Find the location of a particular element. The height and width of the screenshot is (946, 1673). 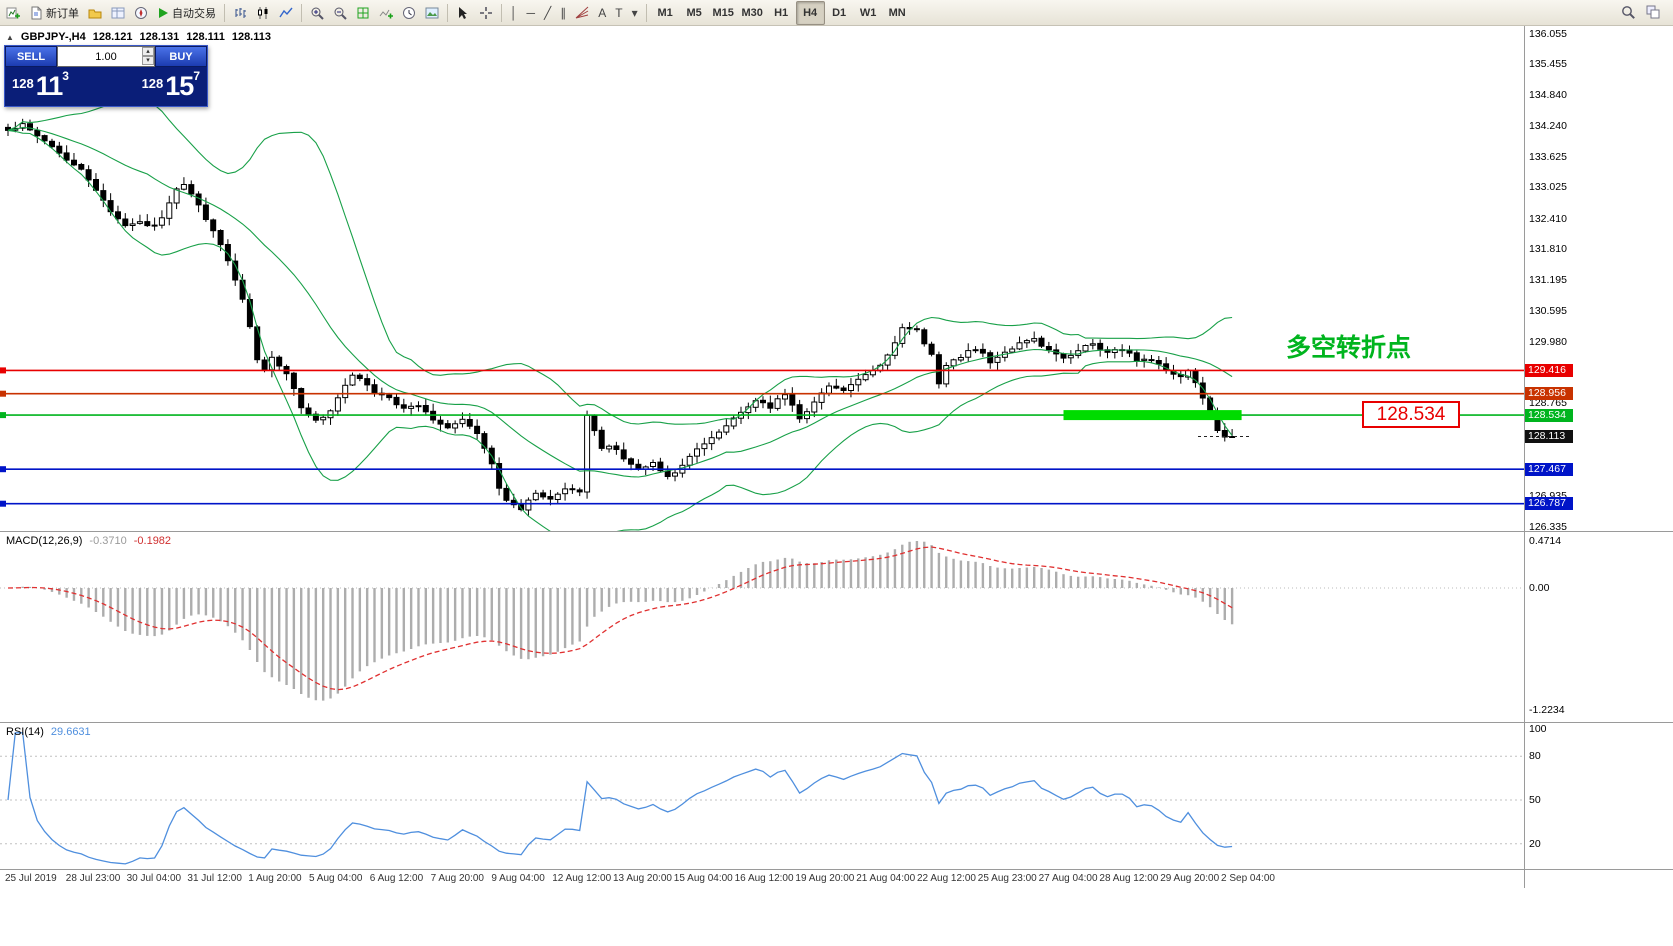

time-axis-label: 21 Aug 04:00 is located at coordinates (886, 878).